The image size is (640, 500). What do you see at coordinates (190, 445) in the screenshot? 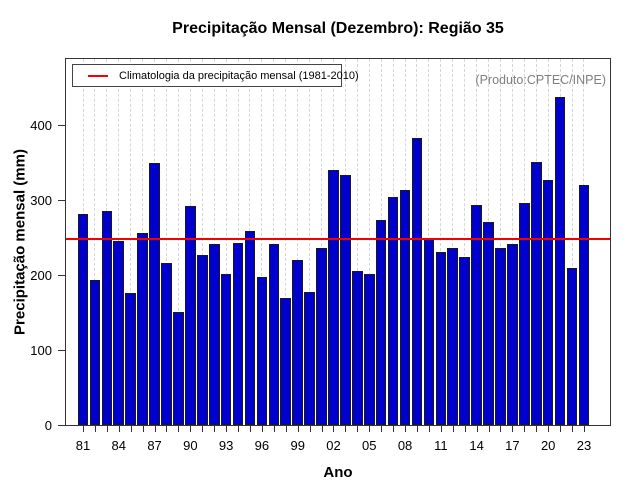
I see `x-tick-label-90: 90` at bounding box center [190, 445].